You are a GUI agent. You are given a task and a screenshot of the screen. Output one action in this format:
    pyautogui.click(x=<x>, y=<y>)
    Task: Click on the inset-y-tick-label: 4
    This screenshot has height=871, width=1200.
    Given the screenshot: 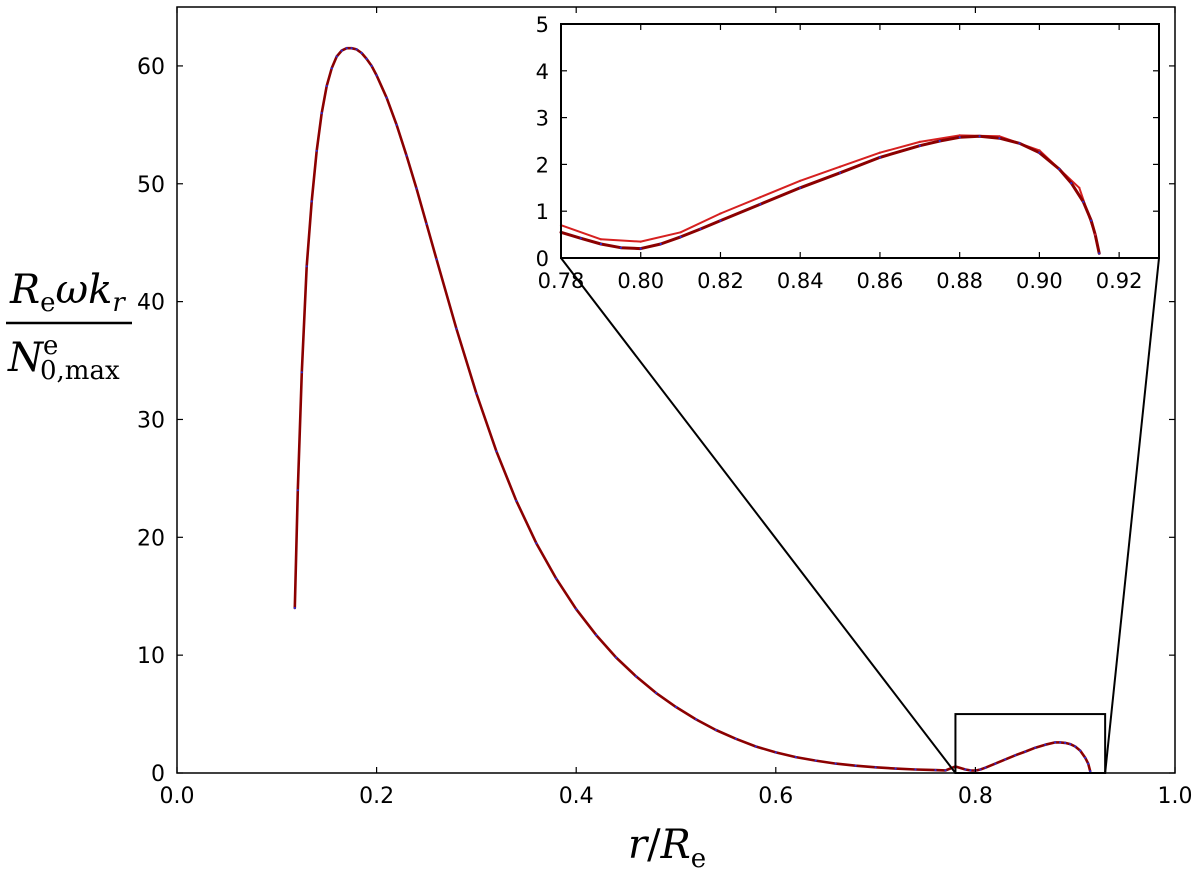 What is the action you would take?
    pyautogui.click(x=542, y=72)
    